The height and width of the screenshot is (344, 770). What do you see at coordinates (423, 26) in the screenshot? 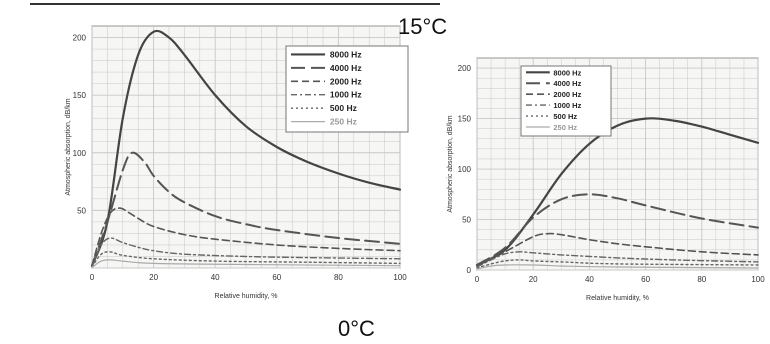
I see `temperature-label-15c: 15°C` at bounding box center [423, 26].